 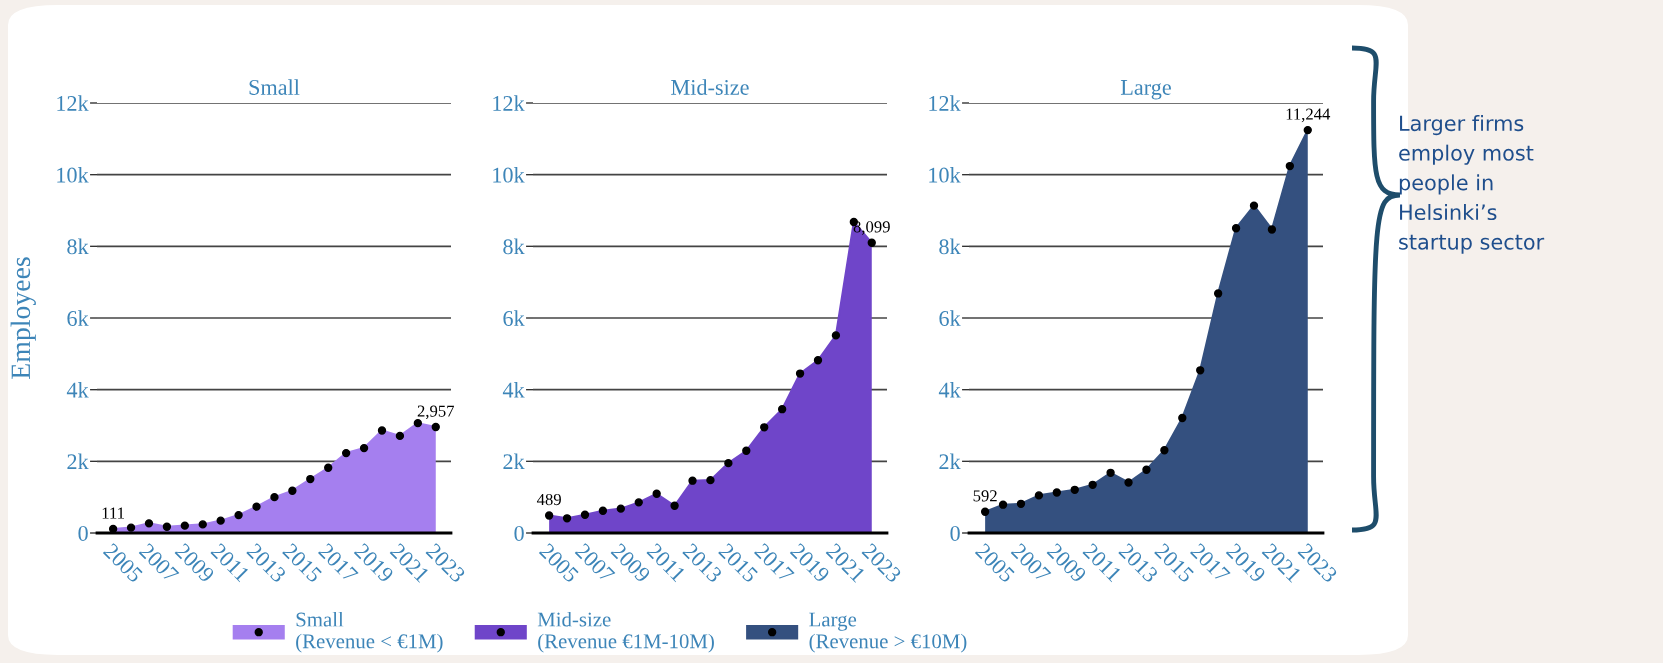 I want to click on legend-label: Large (Revenue > €10M), so click(x=888, y=632).